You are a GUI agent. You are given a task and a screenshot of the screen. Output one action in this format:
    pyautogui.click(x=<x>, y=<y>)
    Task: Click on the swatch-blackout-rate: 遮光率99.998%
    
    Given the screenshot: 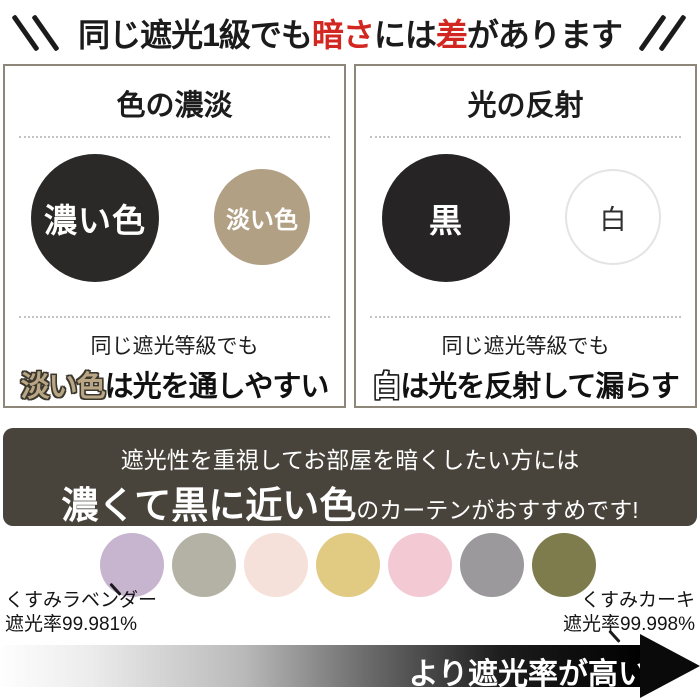 What is the action you would take?
    pyautogui.click(x=628, y=624)
    